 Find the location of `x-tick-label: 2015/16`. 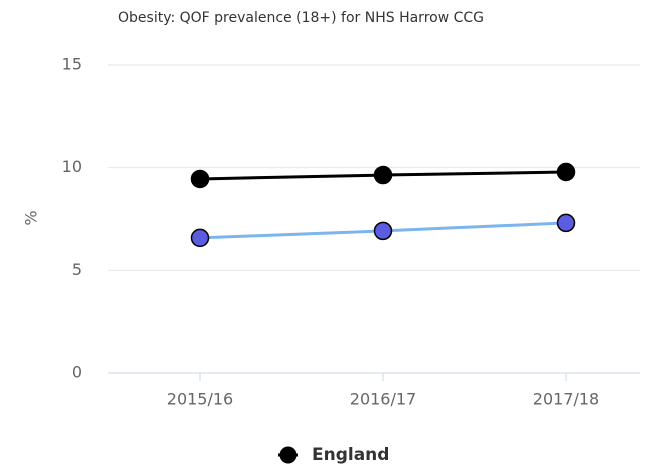

x-tick-label: 2015/16 is located at coordinates (200, 399).